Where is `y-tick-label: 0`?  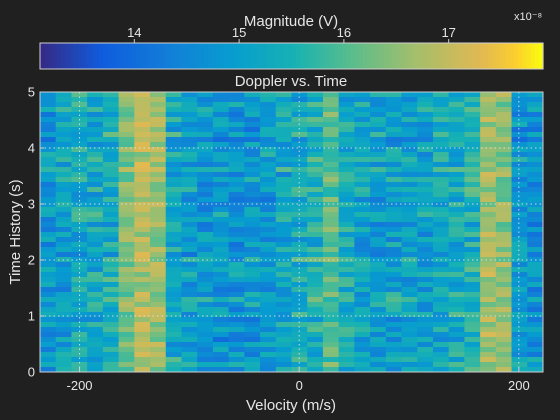
y-tick-label: 0 is located at coordinates (31, 372).